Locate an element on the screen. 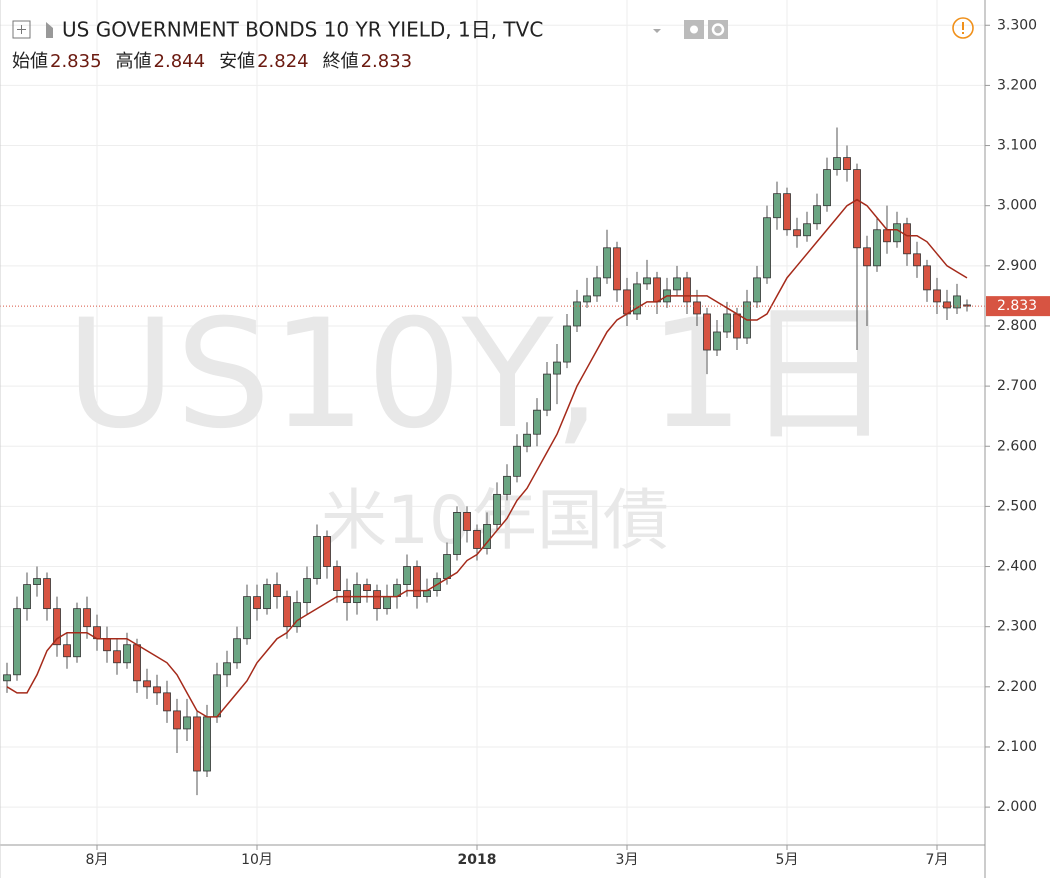  y-tick-label: 2.200 is located at coordinates (1017, 687).